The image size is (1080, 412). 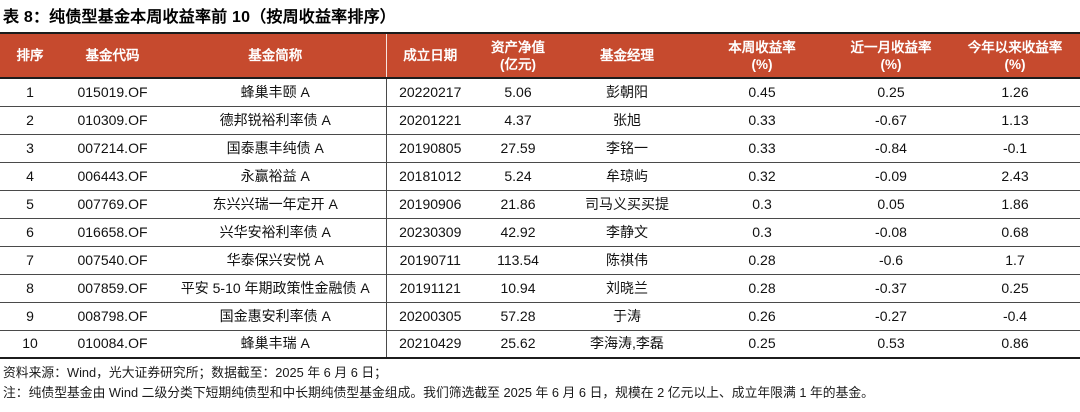 What do you see at coordinates (1015, 176) in the screenshot?
I see `table-cell-ytd: 2.43` at bounding box center [1015, 176].